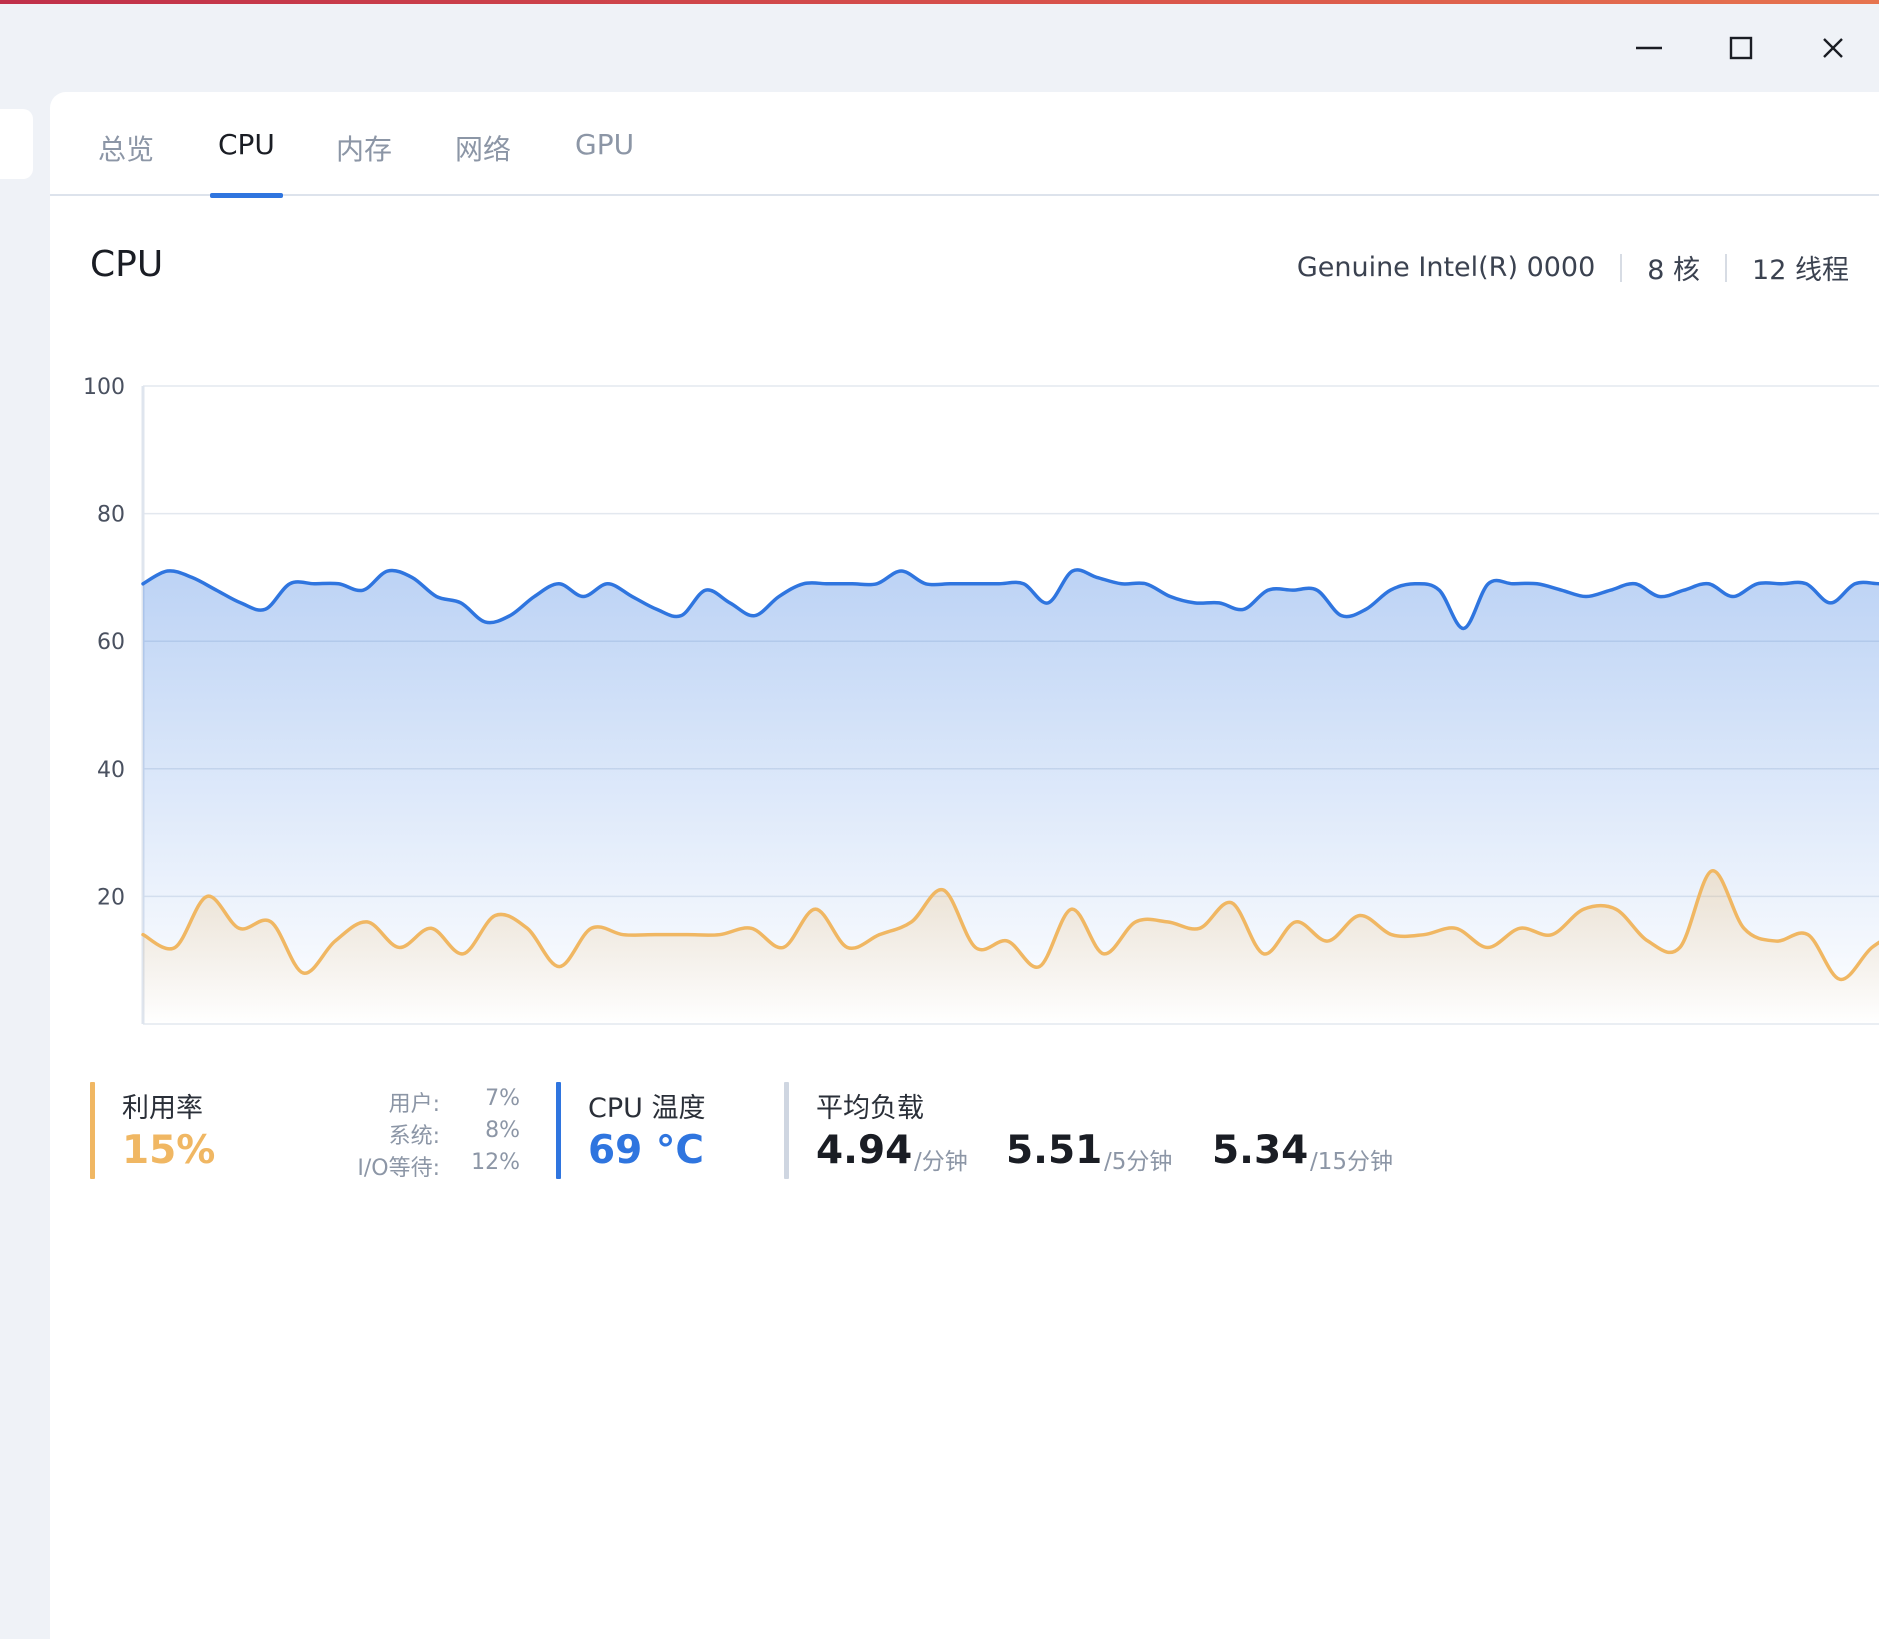 This screenshot has height=1639, width=1879. What do you see at coordinates (1800, 270) in the screenshot?
I see `cpu-threads: 12 线程` at bounding box center [1800, 270].